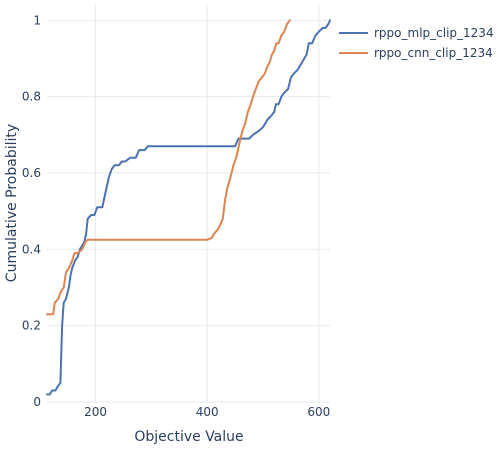  Describe the element at coordinates (31, 173) in the screenshot. I see `y-tick-label: 0.6` at that location.